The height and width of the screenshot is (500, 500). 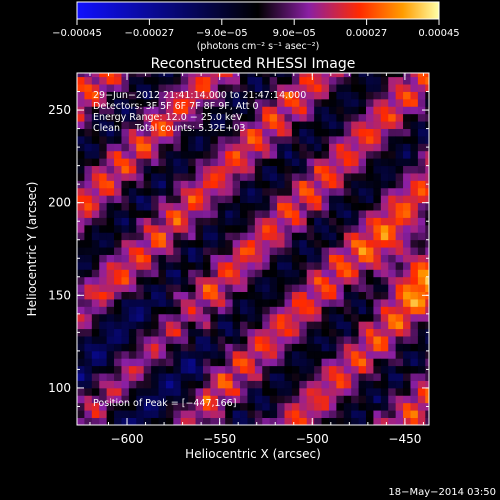 I want to click on annotation-detectors: Detectors: 3F 5F 6F 7F 8F 9F, Att 0, so click(x=176, y=106).